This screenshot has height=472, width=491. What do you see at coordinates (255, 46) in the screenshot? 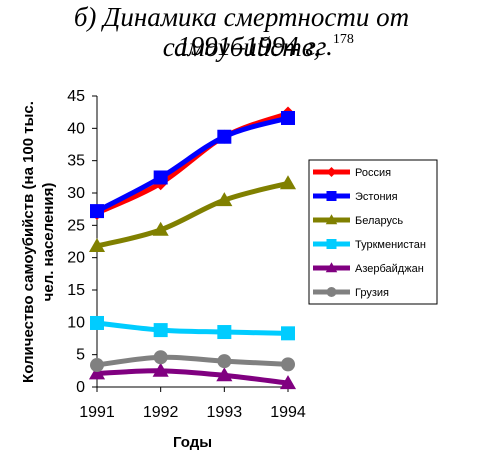
I see `chart-title-years: 1991–1994 гг.` at bounding box center [255, 46].